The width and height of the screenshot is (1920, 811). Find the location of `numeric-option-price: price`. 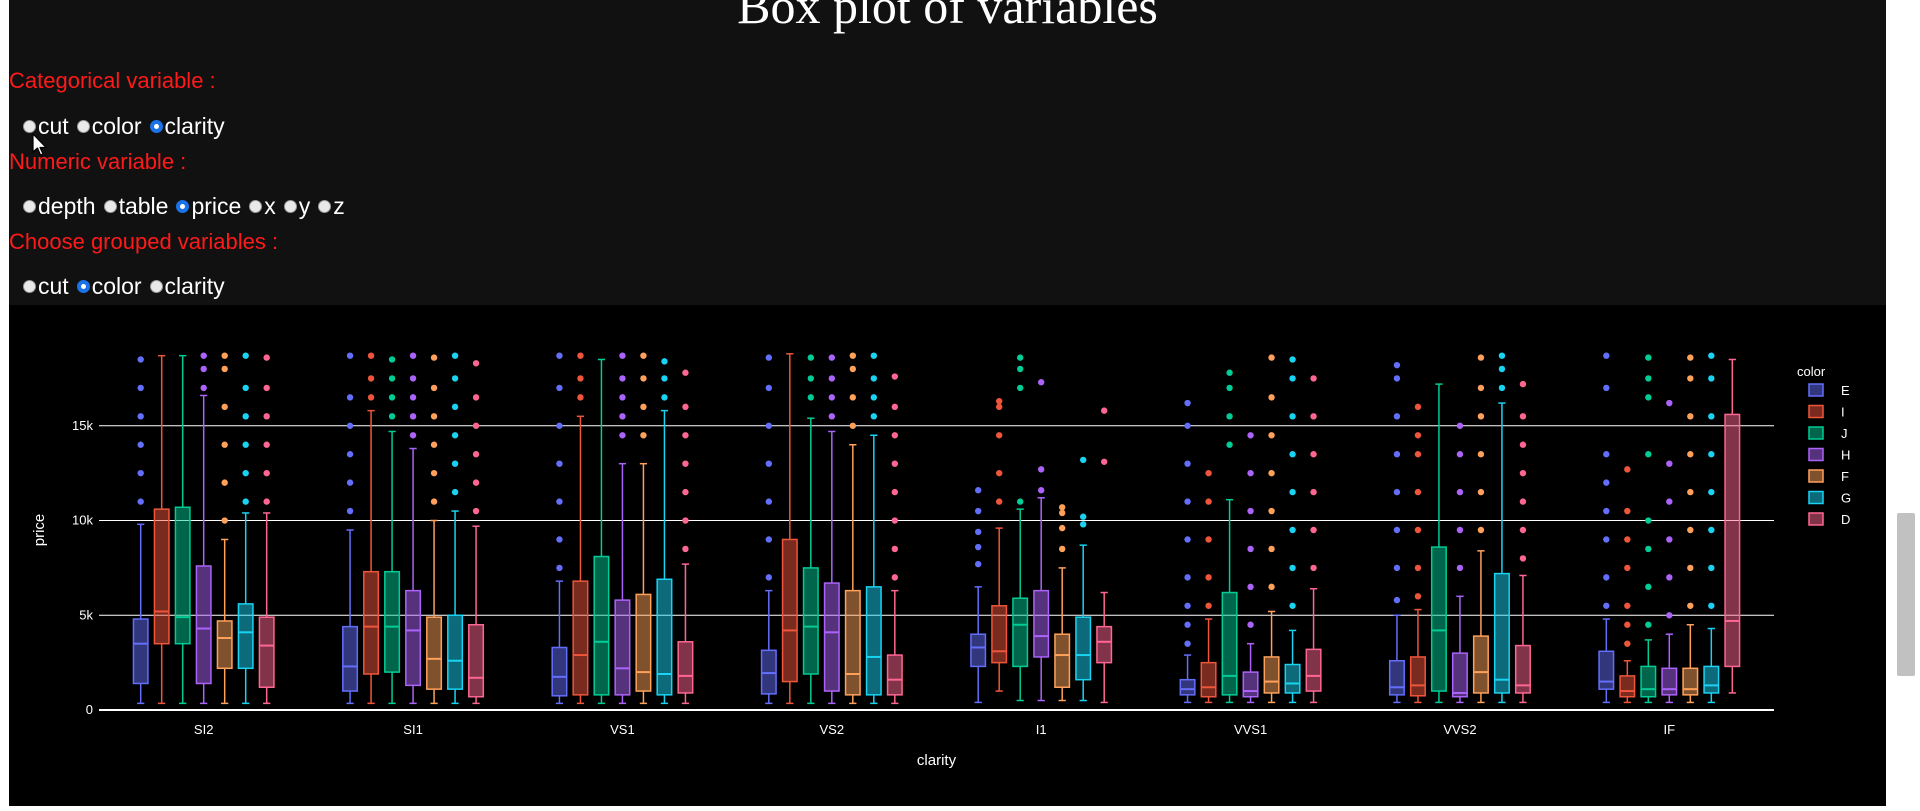

numeric-option-price: price is located at coordinates (204, 206).